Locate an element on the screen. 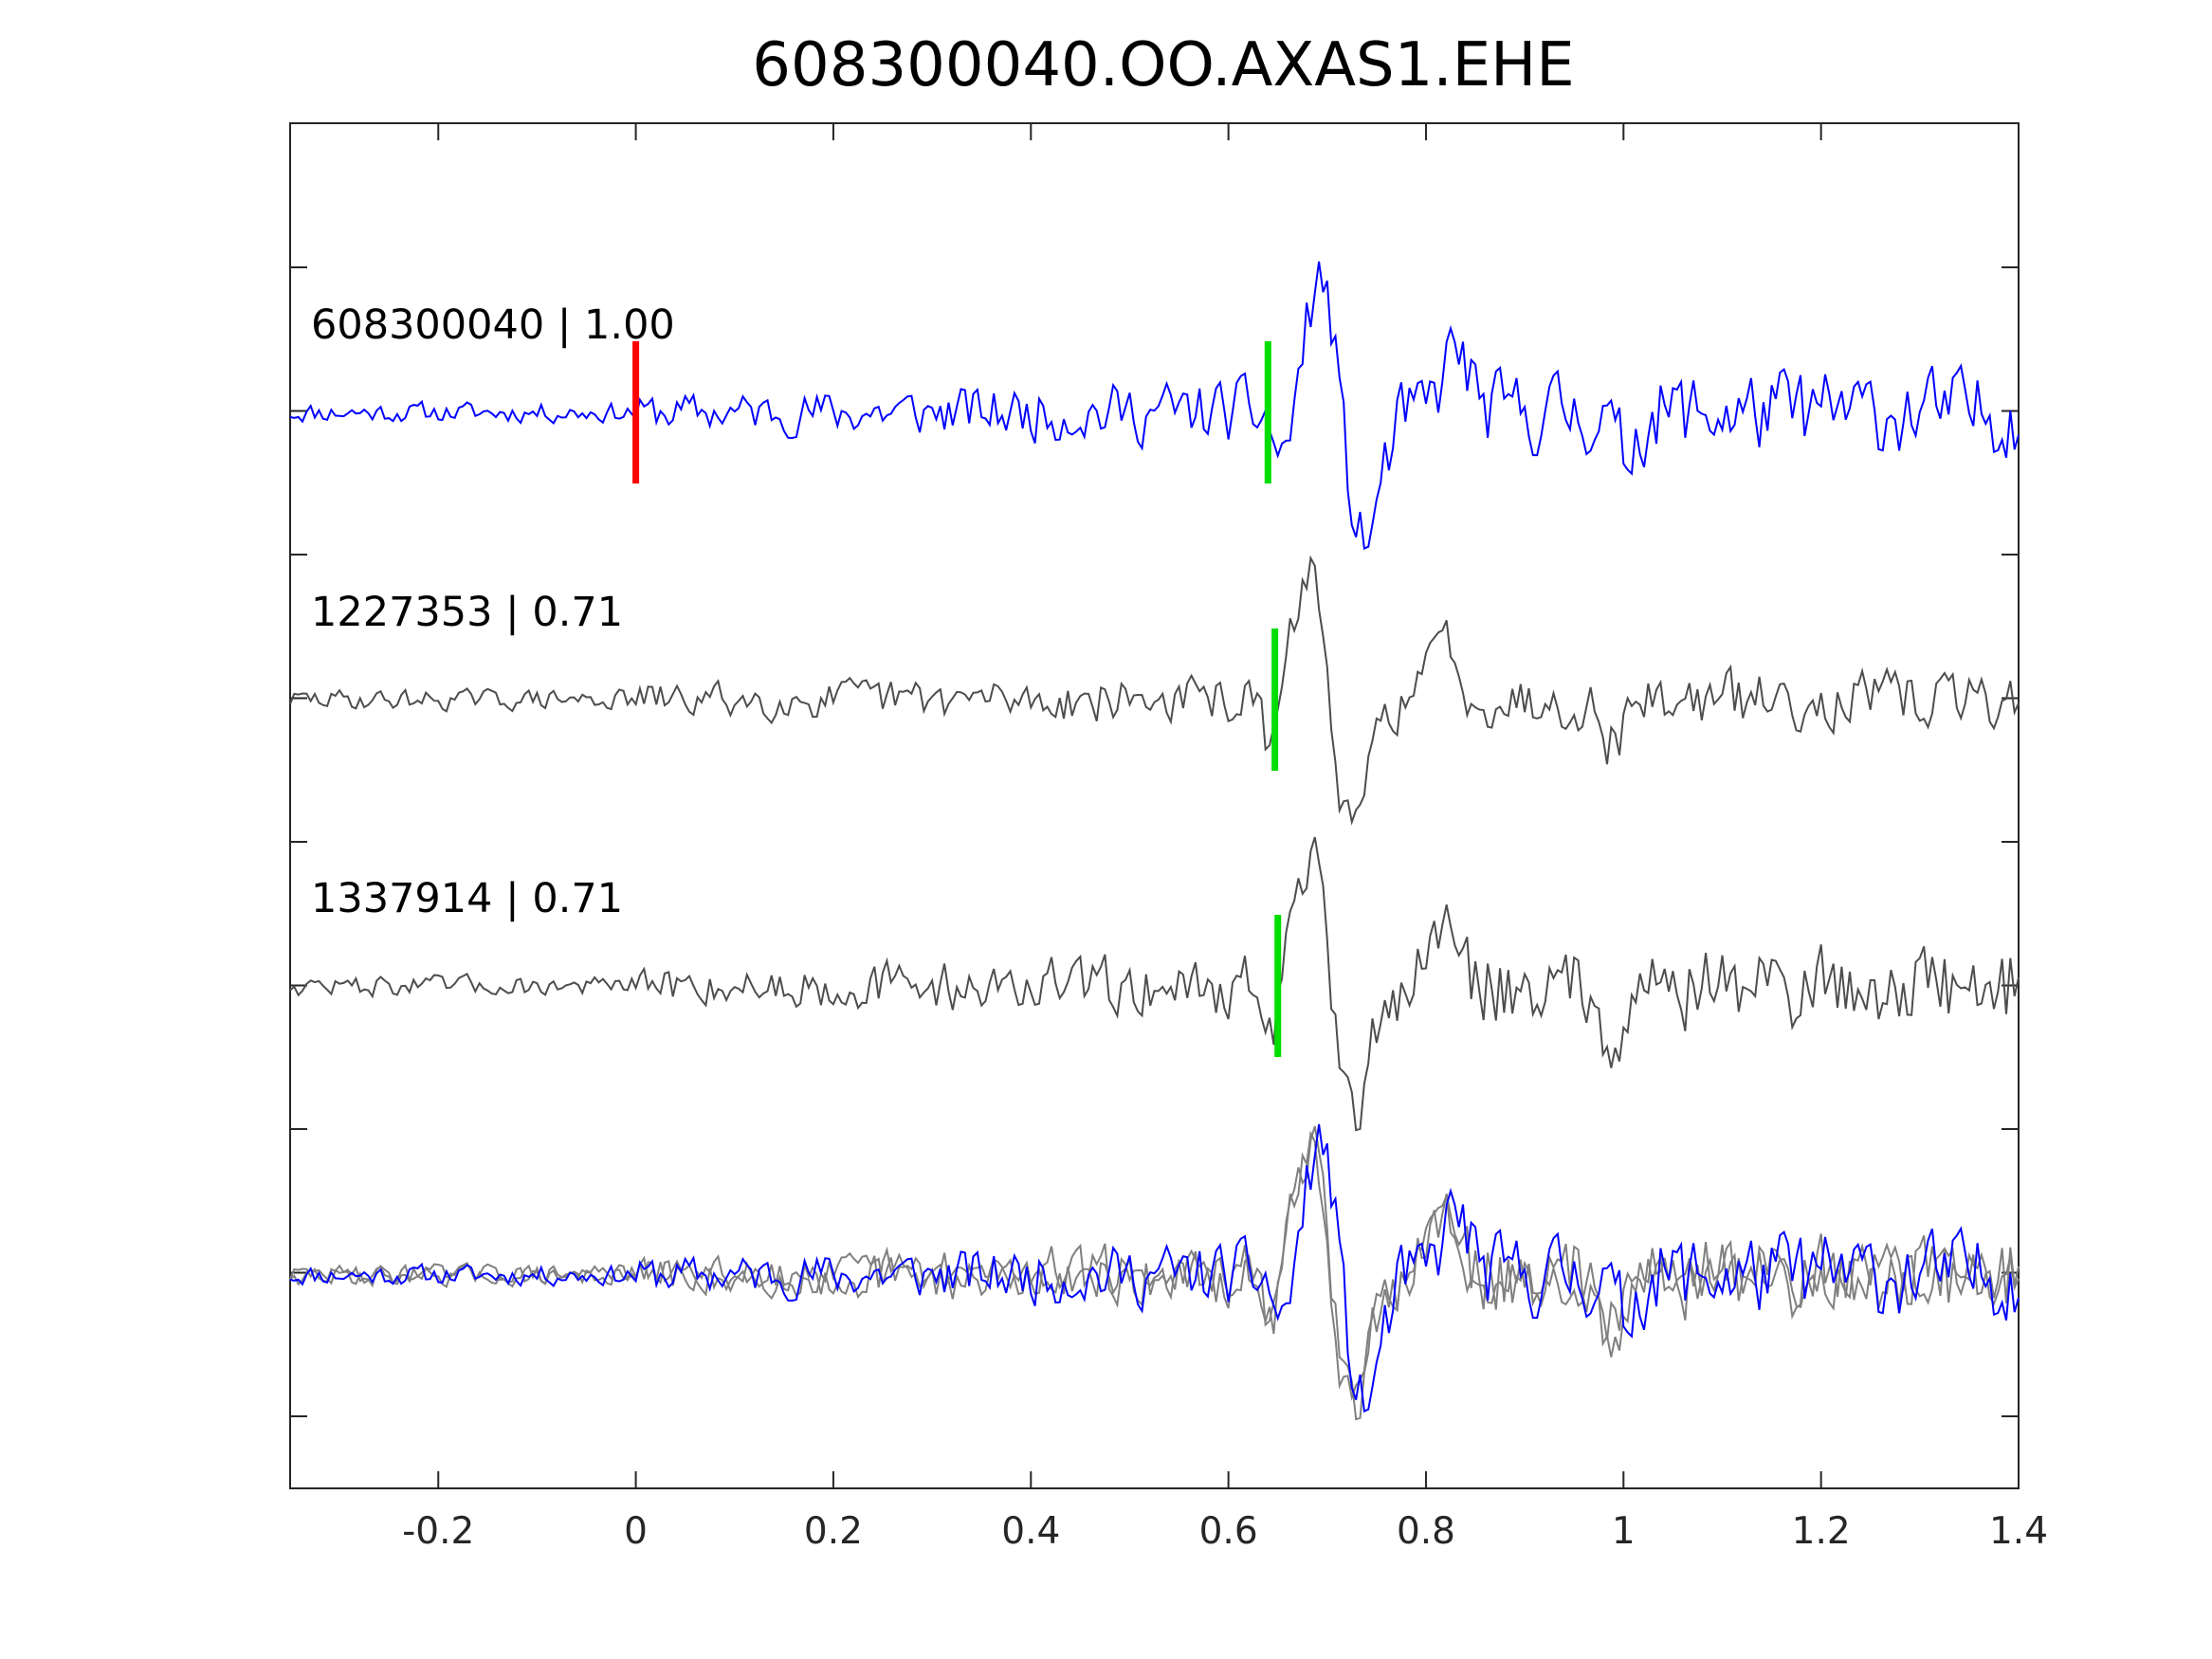  x-tick-label-0: -0.2 is located at coordinates (438, 1531).